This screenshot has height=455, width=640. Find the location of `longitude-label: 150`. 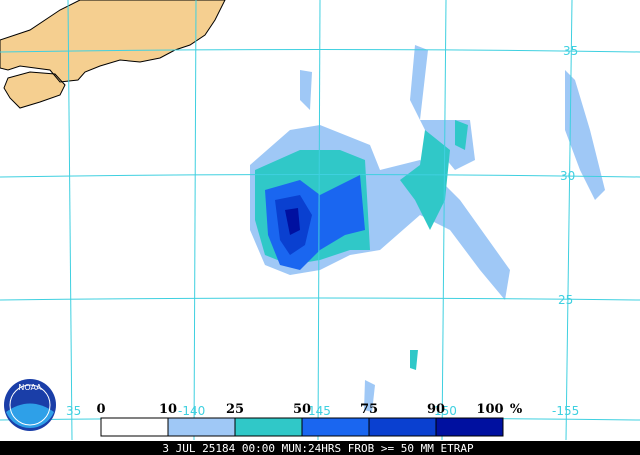

longitude-label: 150 is located at coordinates (445, 411).